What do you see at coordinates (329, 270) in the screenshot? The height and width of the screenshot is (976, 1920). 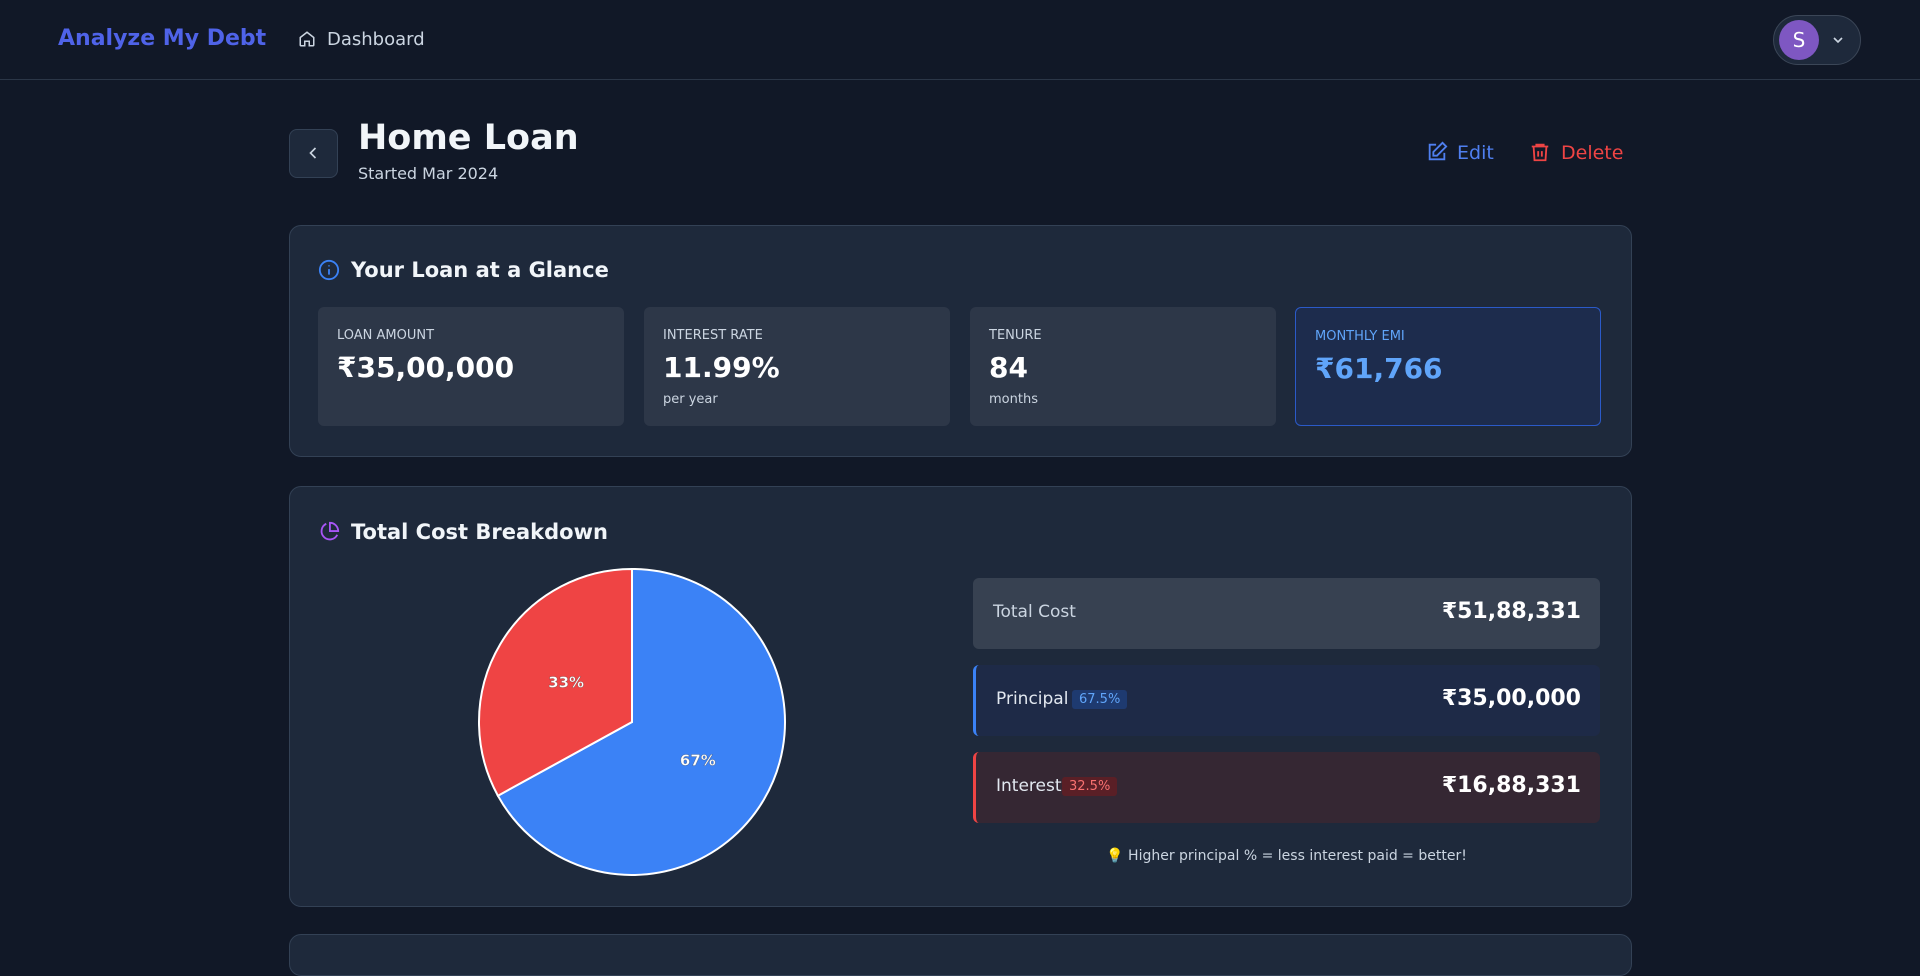 I see `info-icon` at bounding box center [329, 270].